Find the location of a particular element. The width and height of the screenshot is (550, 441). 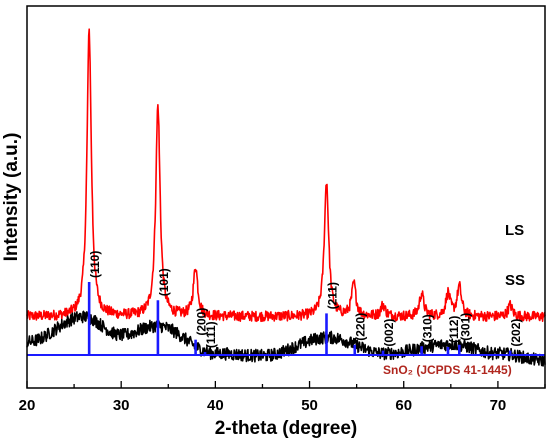

series-line-ss is located at coordinates (286, 338).